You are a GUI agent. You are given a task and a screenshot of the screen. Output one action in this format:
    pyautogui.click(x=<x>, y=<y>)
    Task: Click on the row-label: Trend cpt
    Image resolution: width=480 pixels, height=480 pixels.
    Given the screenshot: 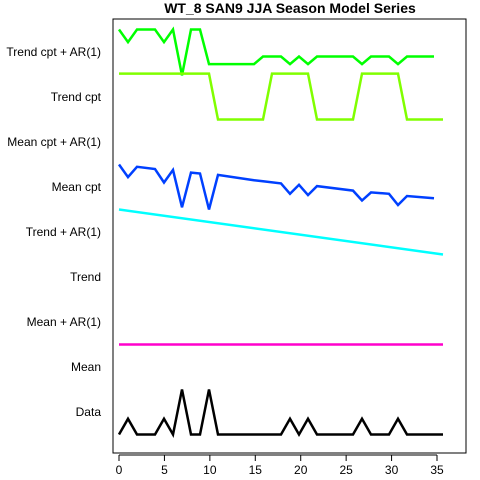 What is the action you would take?
    pyautogui.click(x=76, y=97)
    